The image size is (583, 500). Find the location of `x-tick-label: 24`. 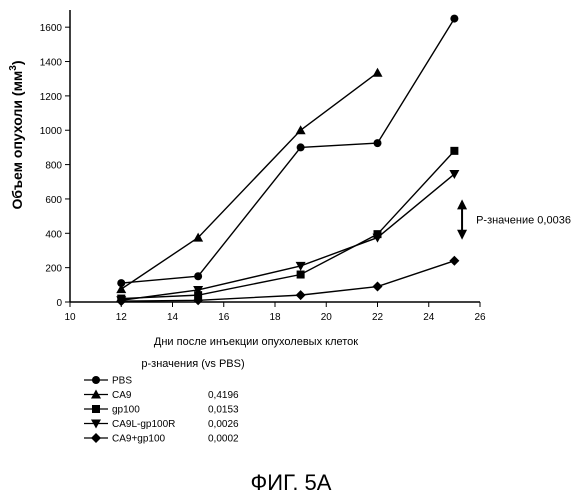

x-tick-label: 24 is located at coordinates (429, 317).